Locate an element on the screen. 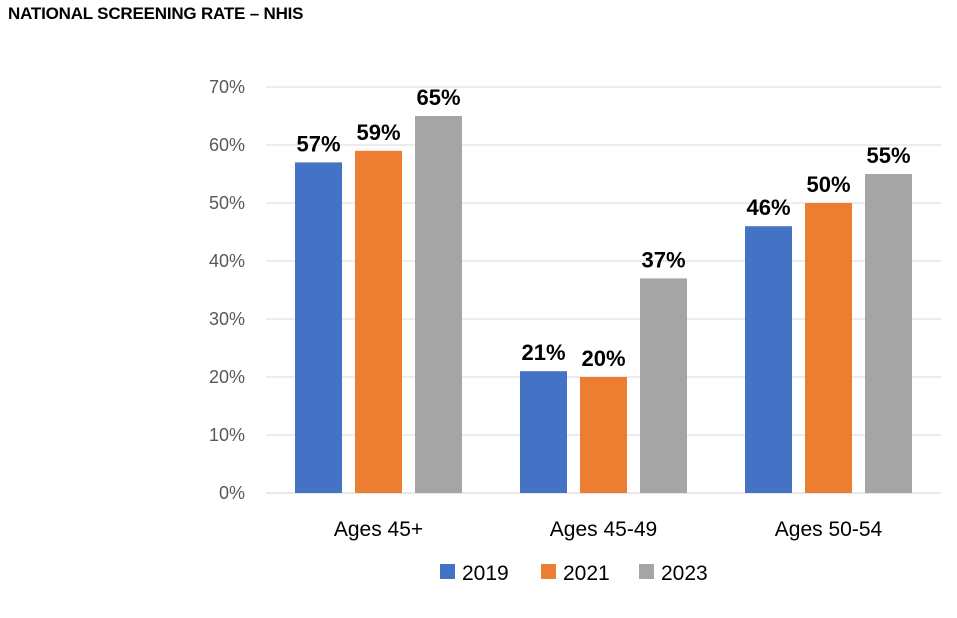 The image size is (957, 618). data-label: 50% is located at coordinates (828, 184).